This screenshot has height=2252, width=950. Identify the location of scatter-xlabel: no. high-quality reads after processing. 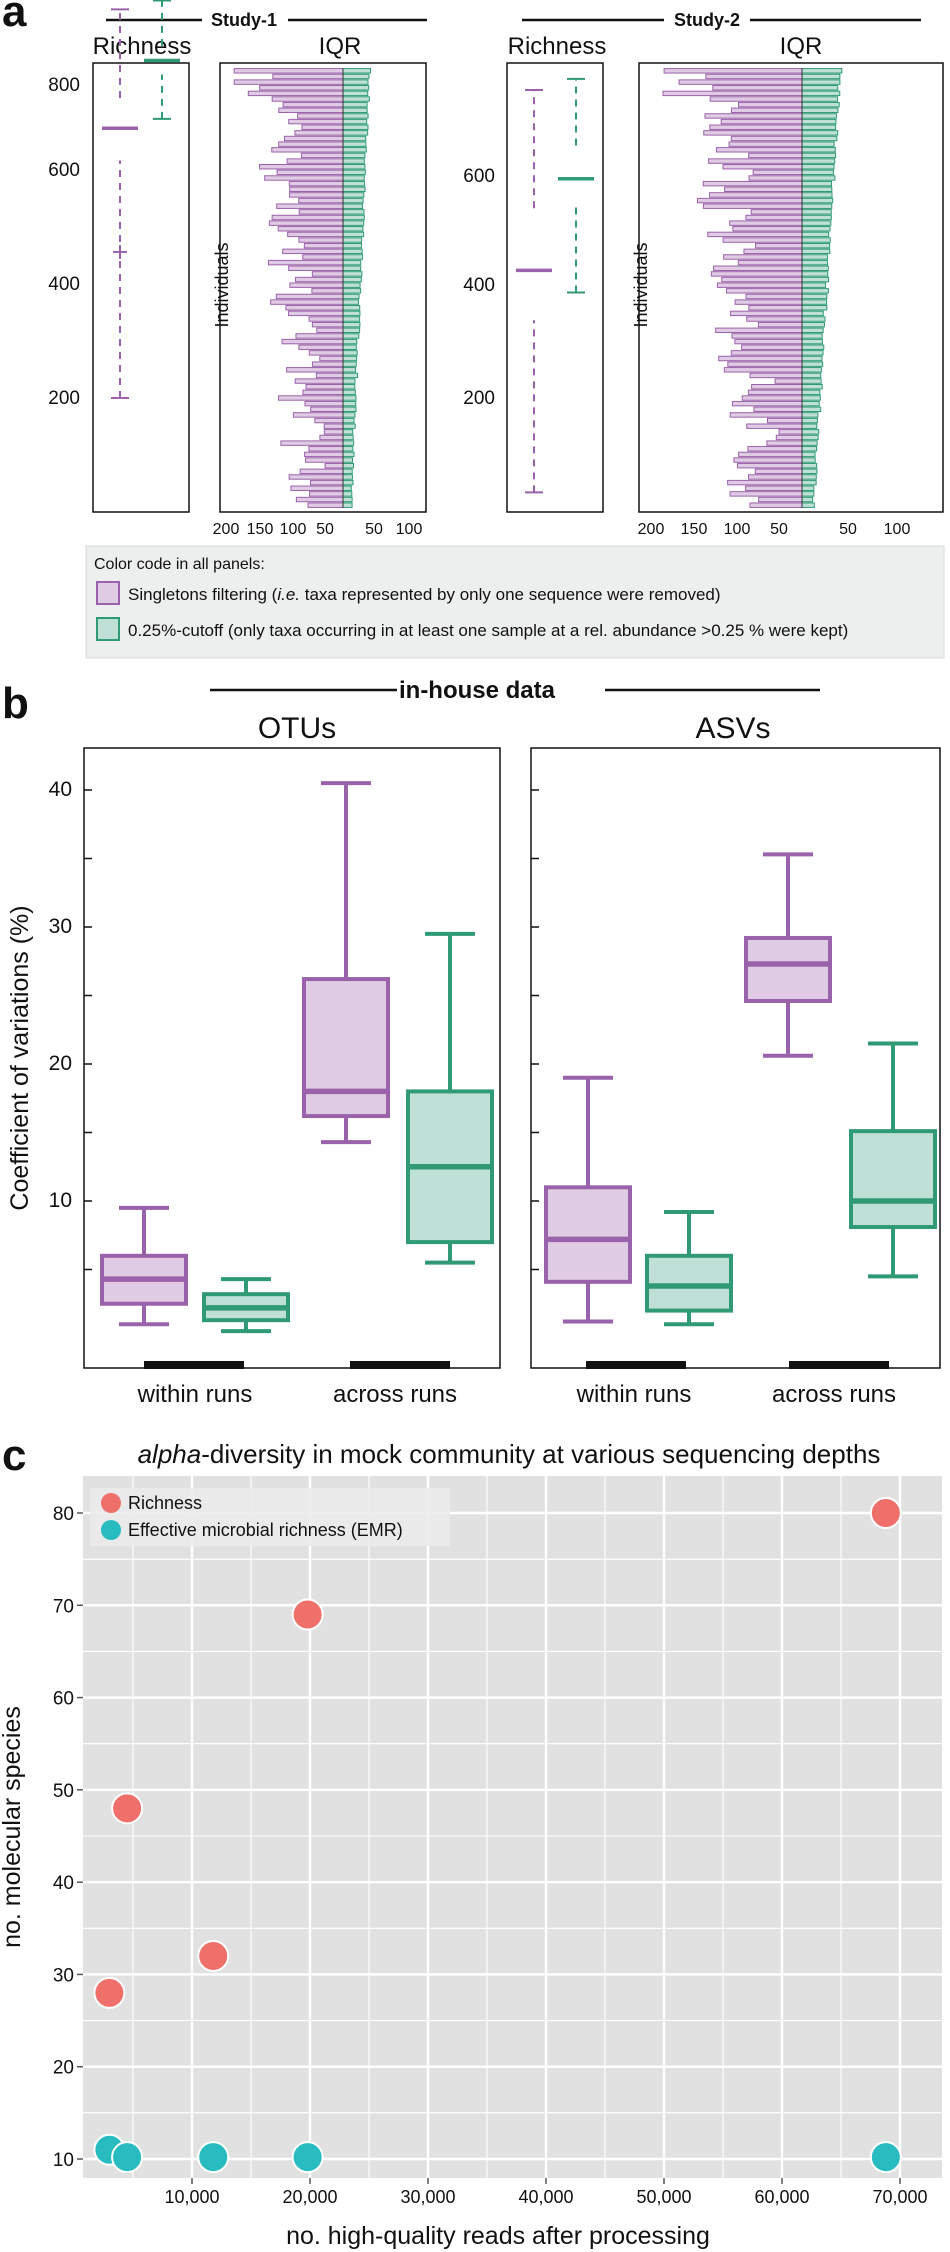
(498, 2236).